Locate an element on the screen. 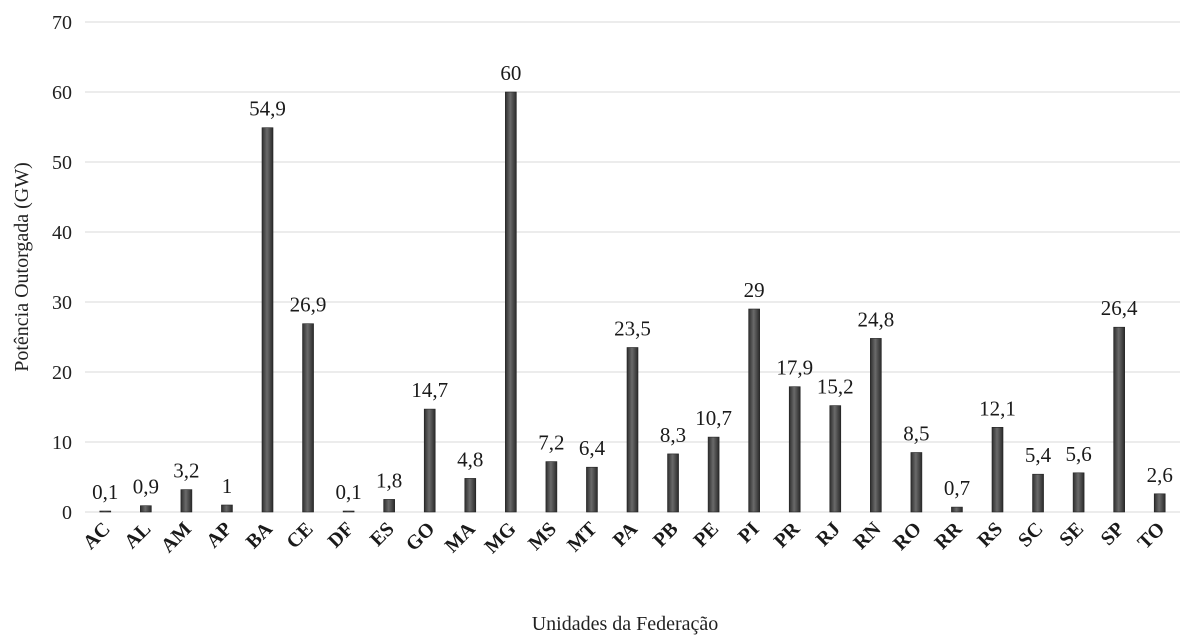 This screenshot has width=1187, height=637. data-label: 17,9 is located at coordinates (794, 368).